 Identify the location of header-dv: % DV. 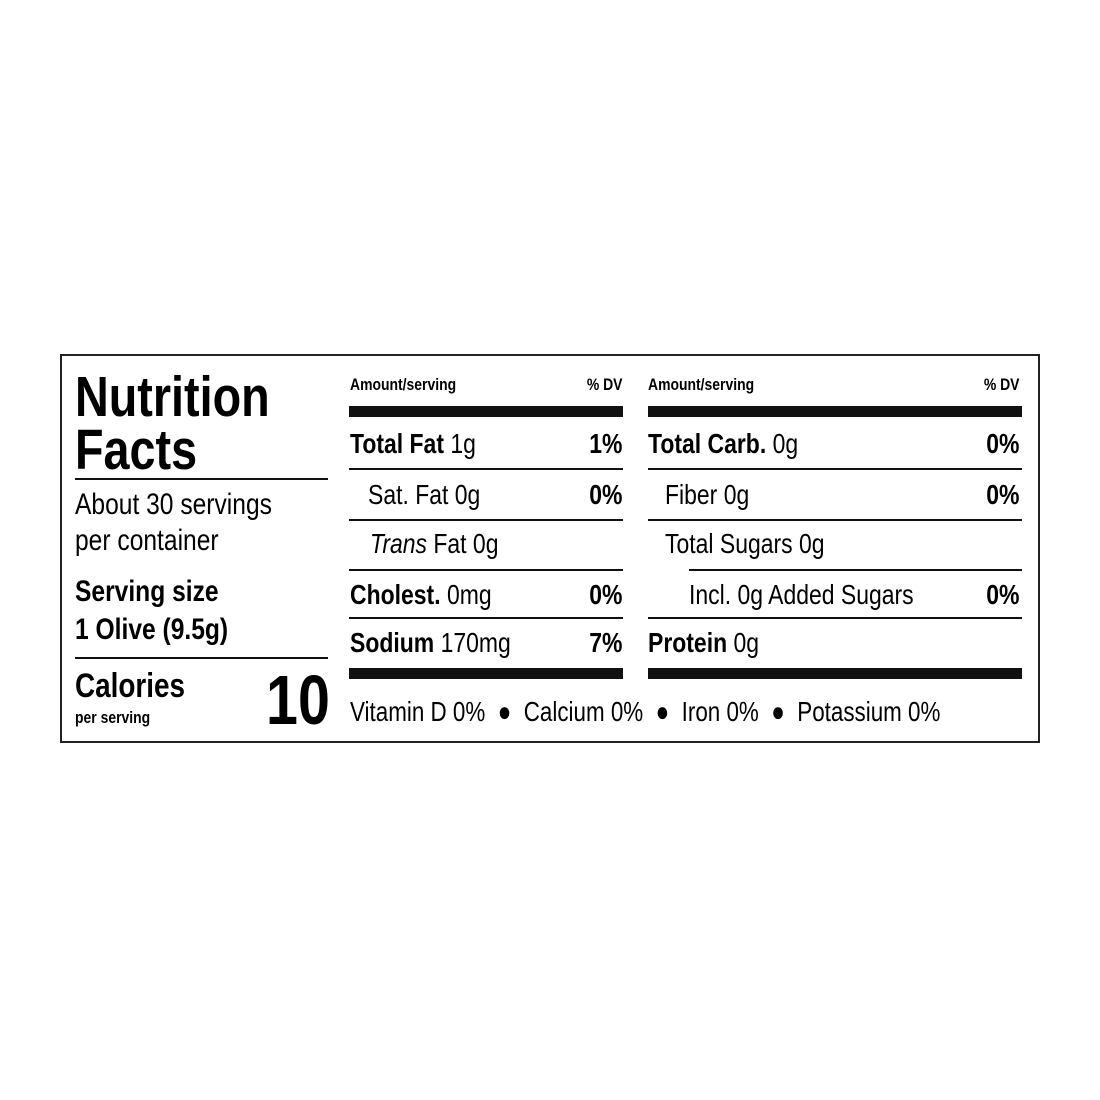
(604, 384).